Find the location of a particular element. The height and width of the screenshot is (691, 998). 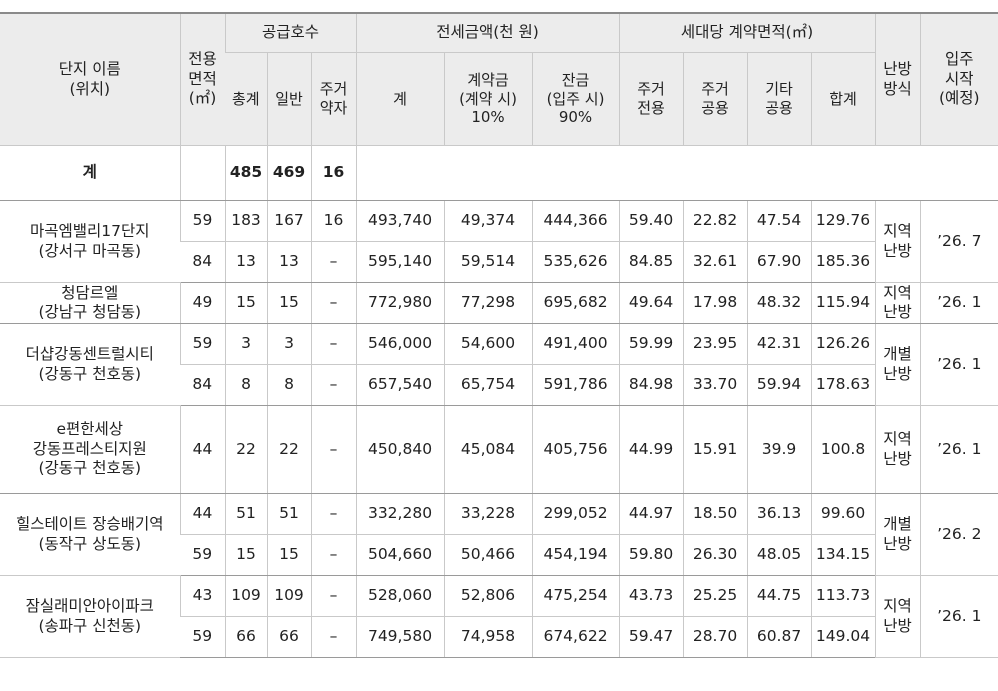

header-move-in: 입주 시작 (예정) is located at coordinates (958, 79).